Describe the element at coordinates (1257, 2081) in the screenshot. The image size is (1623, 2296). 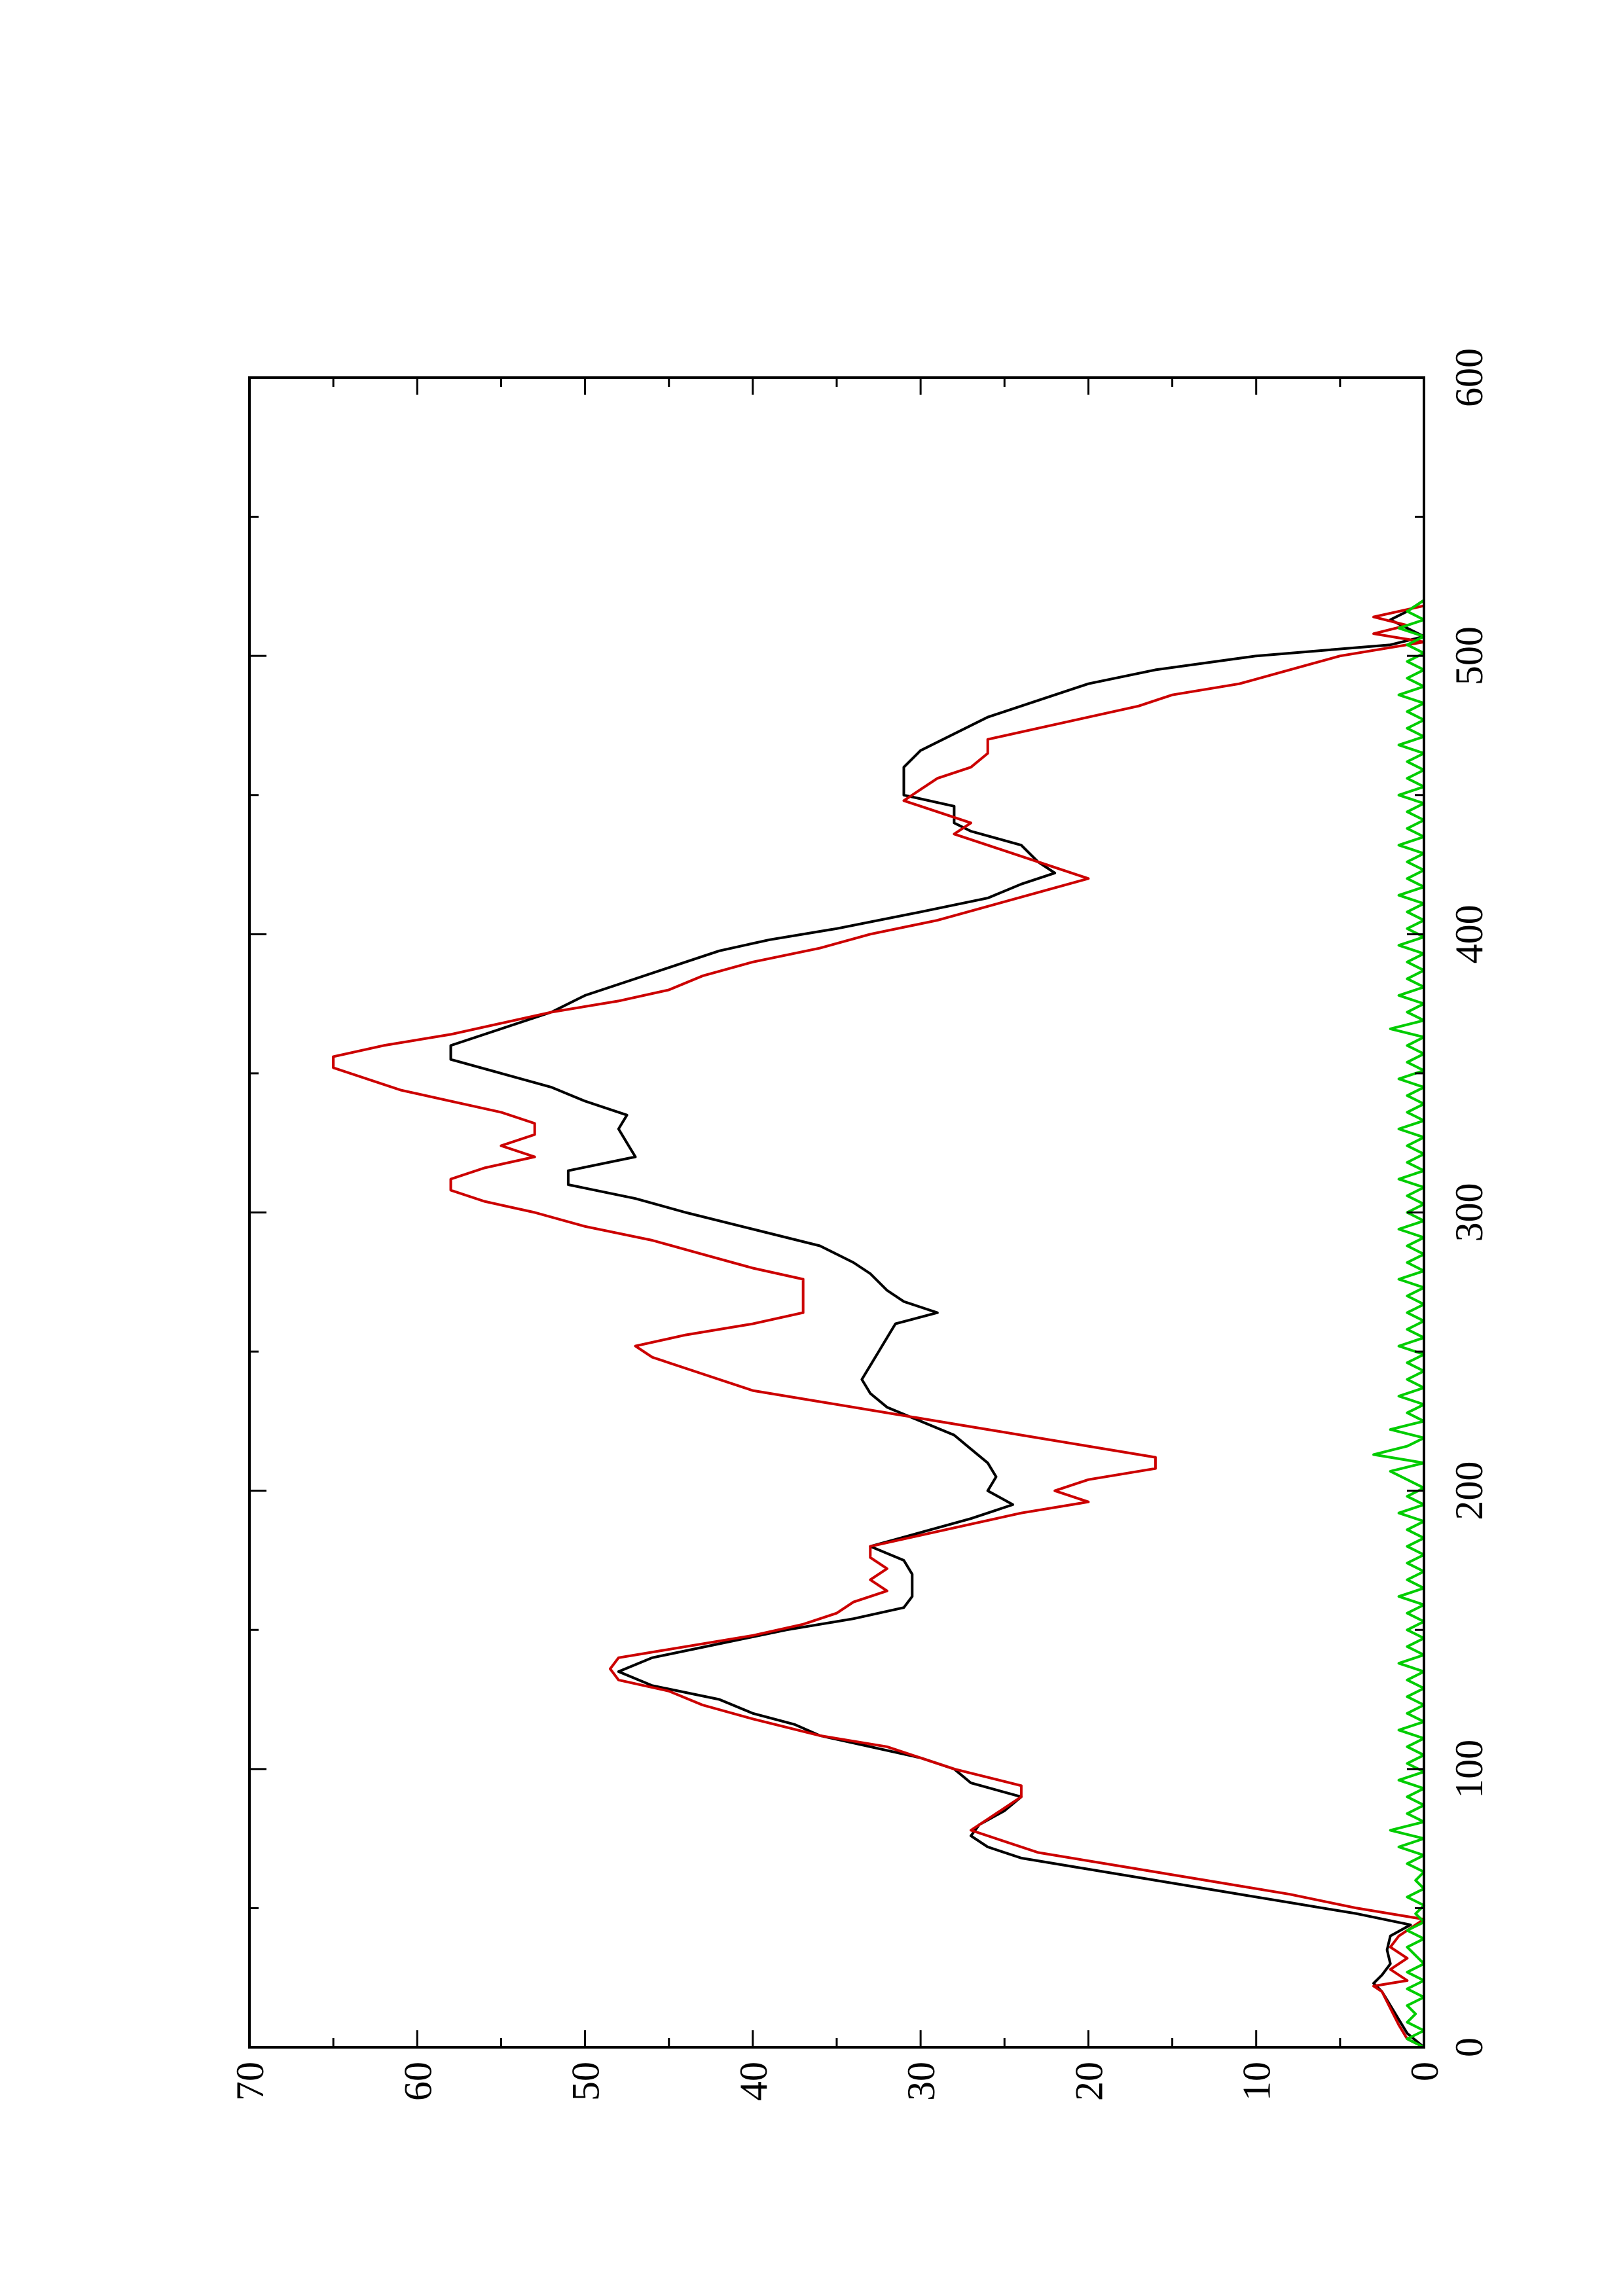
I see `y-tick-label: 10` at that location.